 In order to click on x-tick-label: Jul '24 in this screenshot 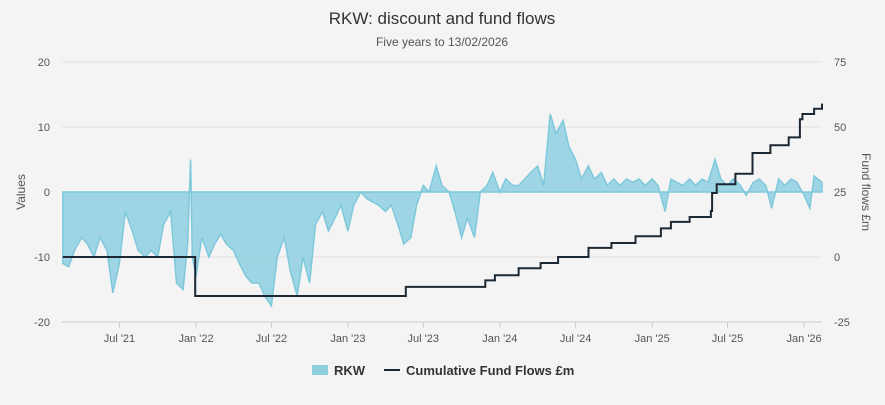, I will do `click(575, 339)`.